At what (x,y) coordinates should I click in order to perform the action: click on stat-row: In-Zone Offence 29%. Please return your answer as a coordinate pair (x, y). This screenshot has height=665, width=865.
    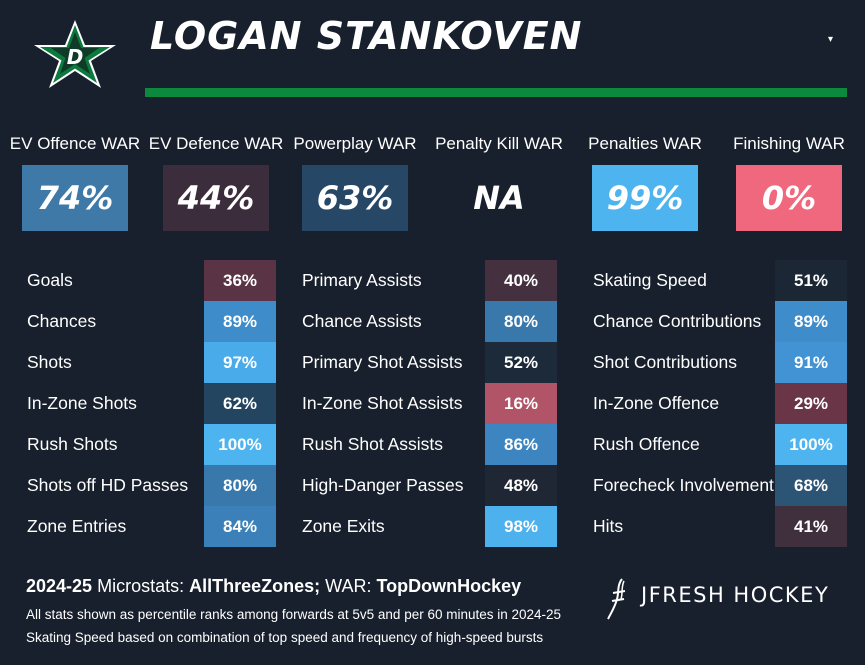
    Looking at the image, I should click on (720, 403).